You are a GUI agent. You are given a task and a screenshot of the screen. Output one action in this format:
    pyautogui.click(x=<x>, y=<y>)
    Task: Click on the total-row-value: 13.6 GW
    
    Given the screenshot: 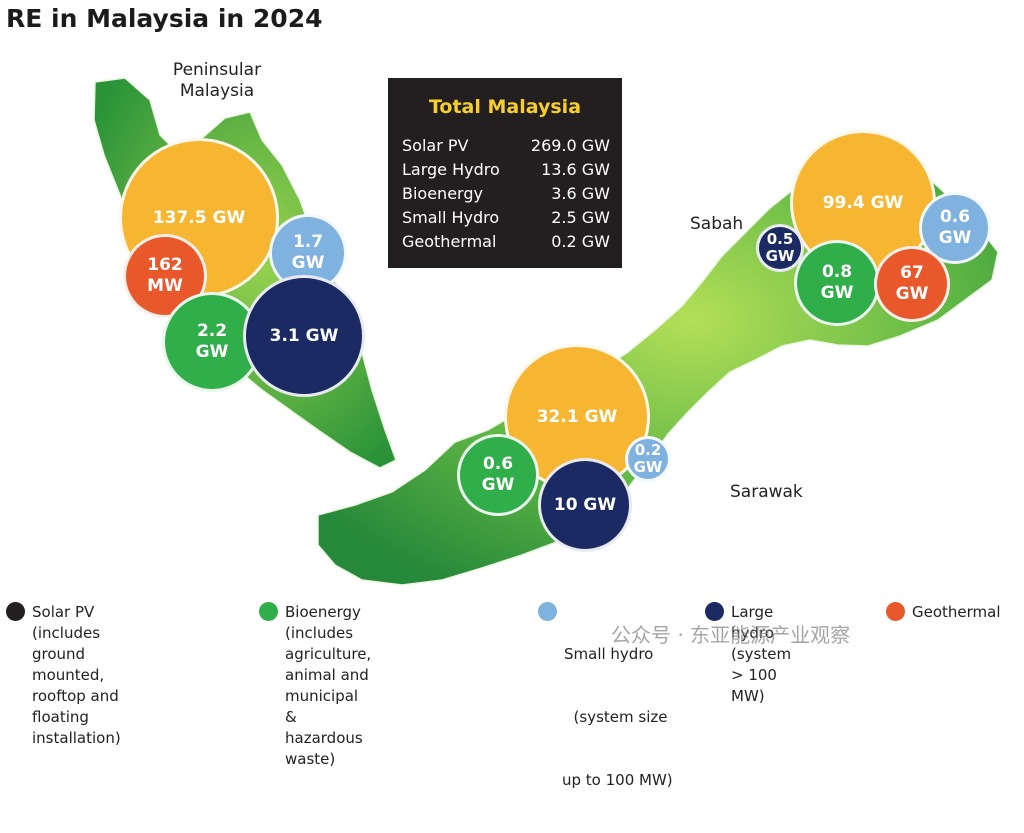 What is the action you would take?
    pyautogui.click(x=575, y=169)
    